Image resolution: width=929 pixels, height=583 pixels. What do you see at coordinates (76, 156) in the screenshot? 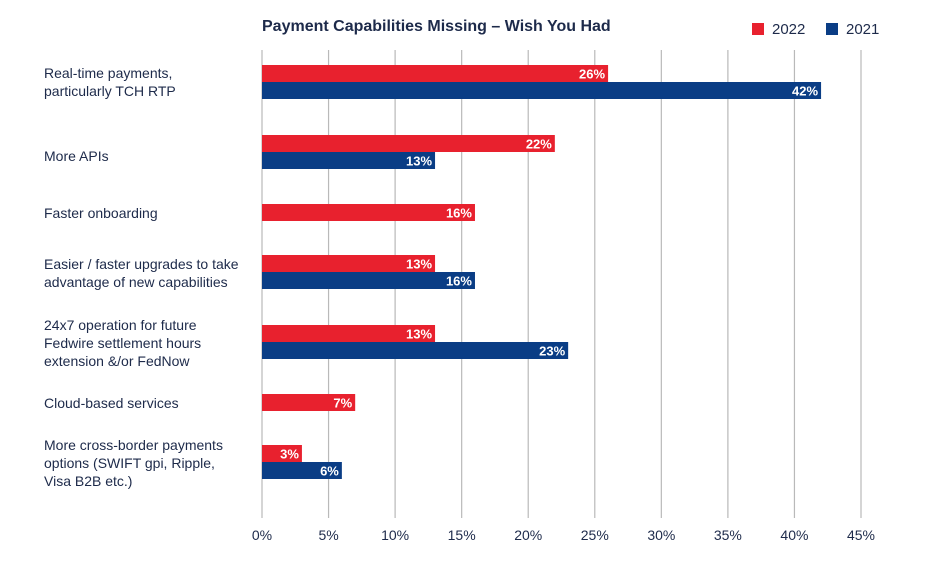
I see `category-label-line: More APIs` at bounding box center [76, 156].